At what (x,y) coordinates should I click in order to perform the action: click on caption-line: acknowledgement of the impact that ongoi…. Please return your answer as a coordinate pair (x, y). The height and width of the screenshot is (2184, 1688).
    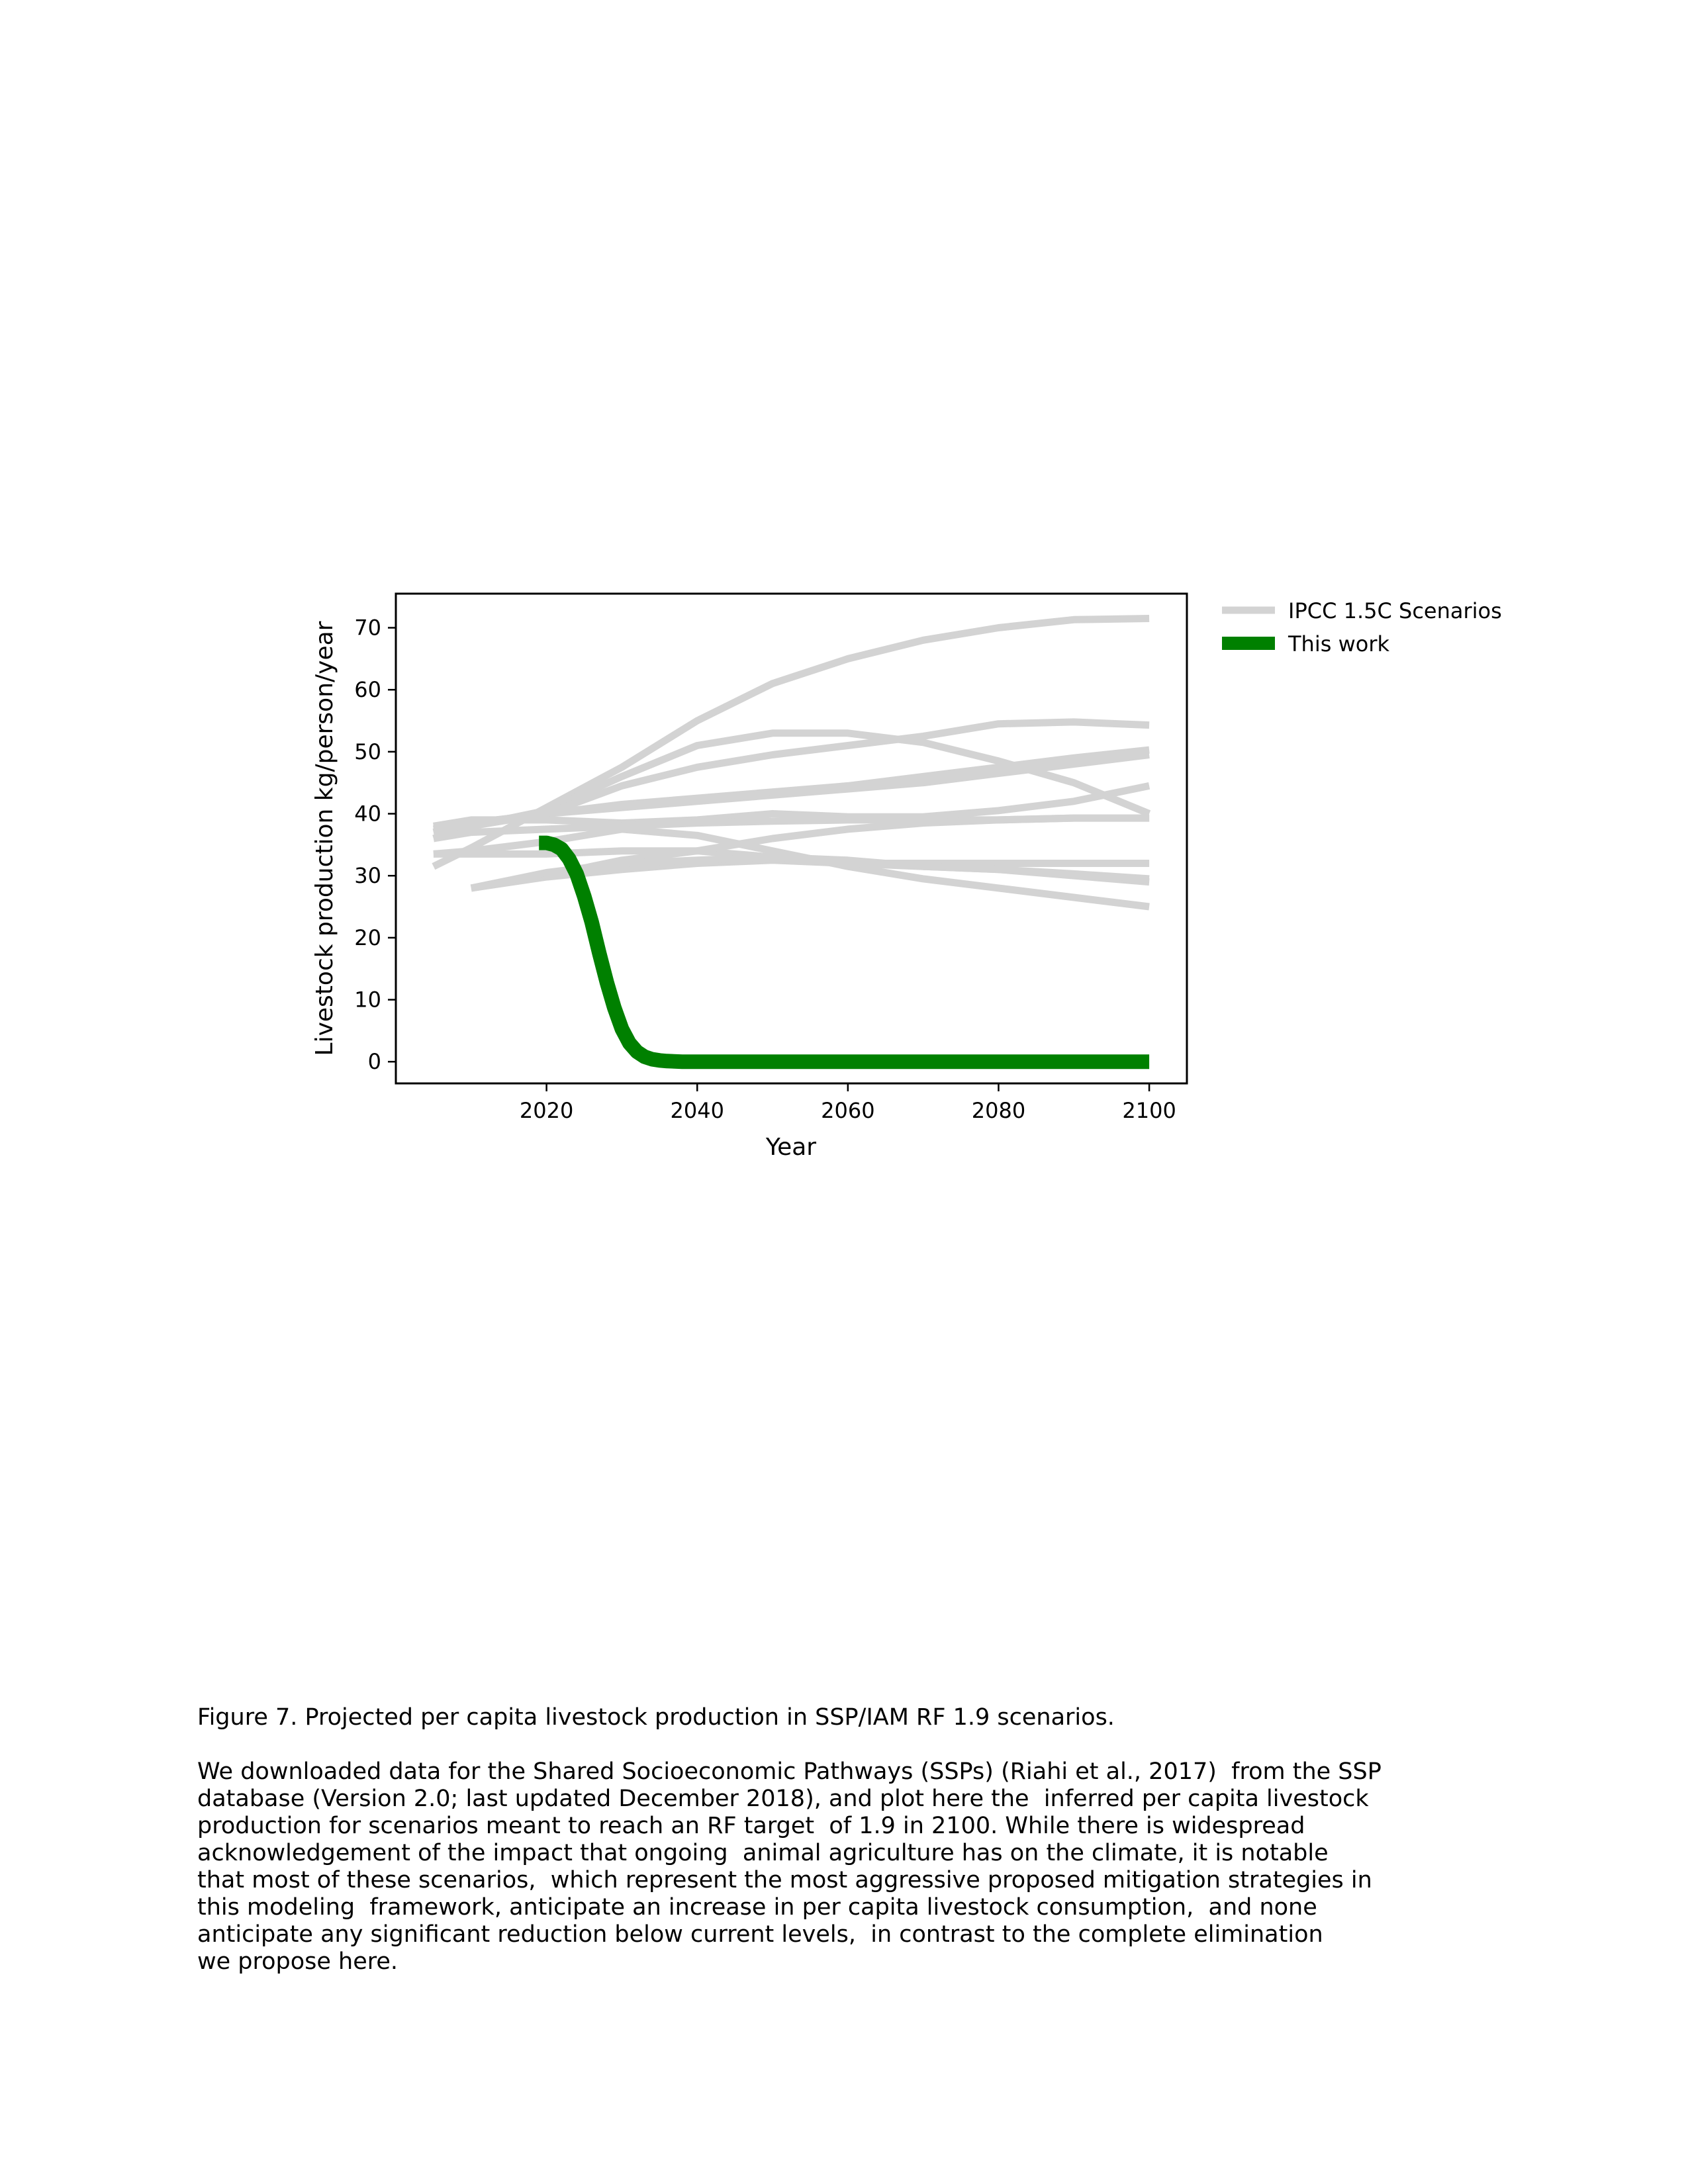
    Looking at the image, I should click on (763, 1853).